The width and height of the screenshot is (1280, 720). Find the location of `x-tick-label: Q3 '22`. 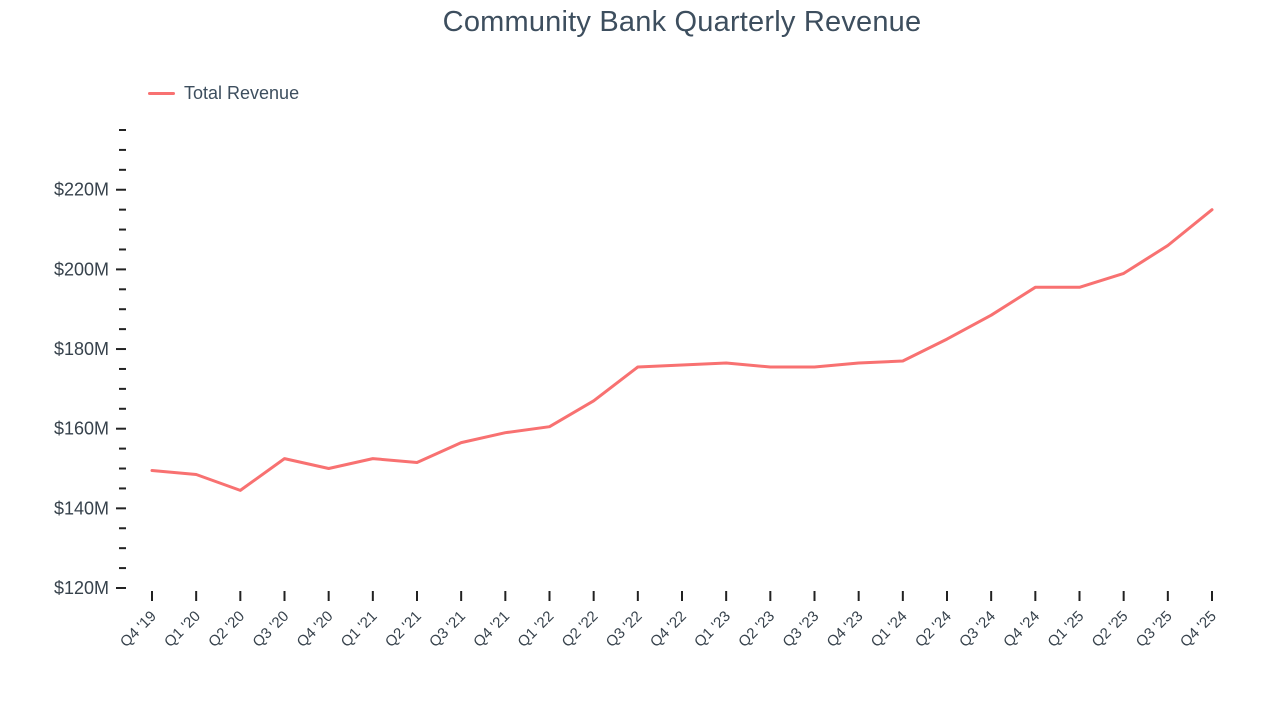

x-tick-label: Q3 '22 is located at coordinates (624, 629).